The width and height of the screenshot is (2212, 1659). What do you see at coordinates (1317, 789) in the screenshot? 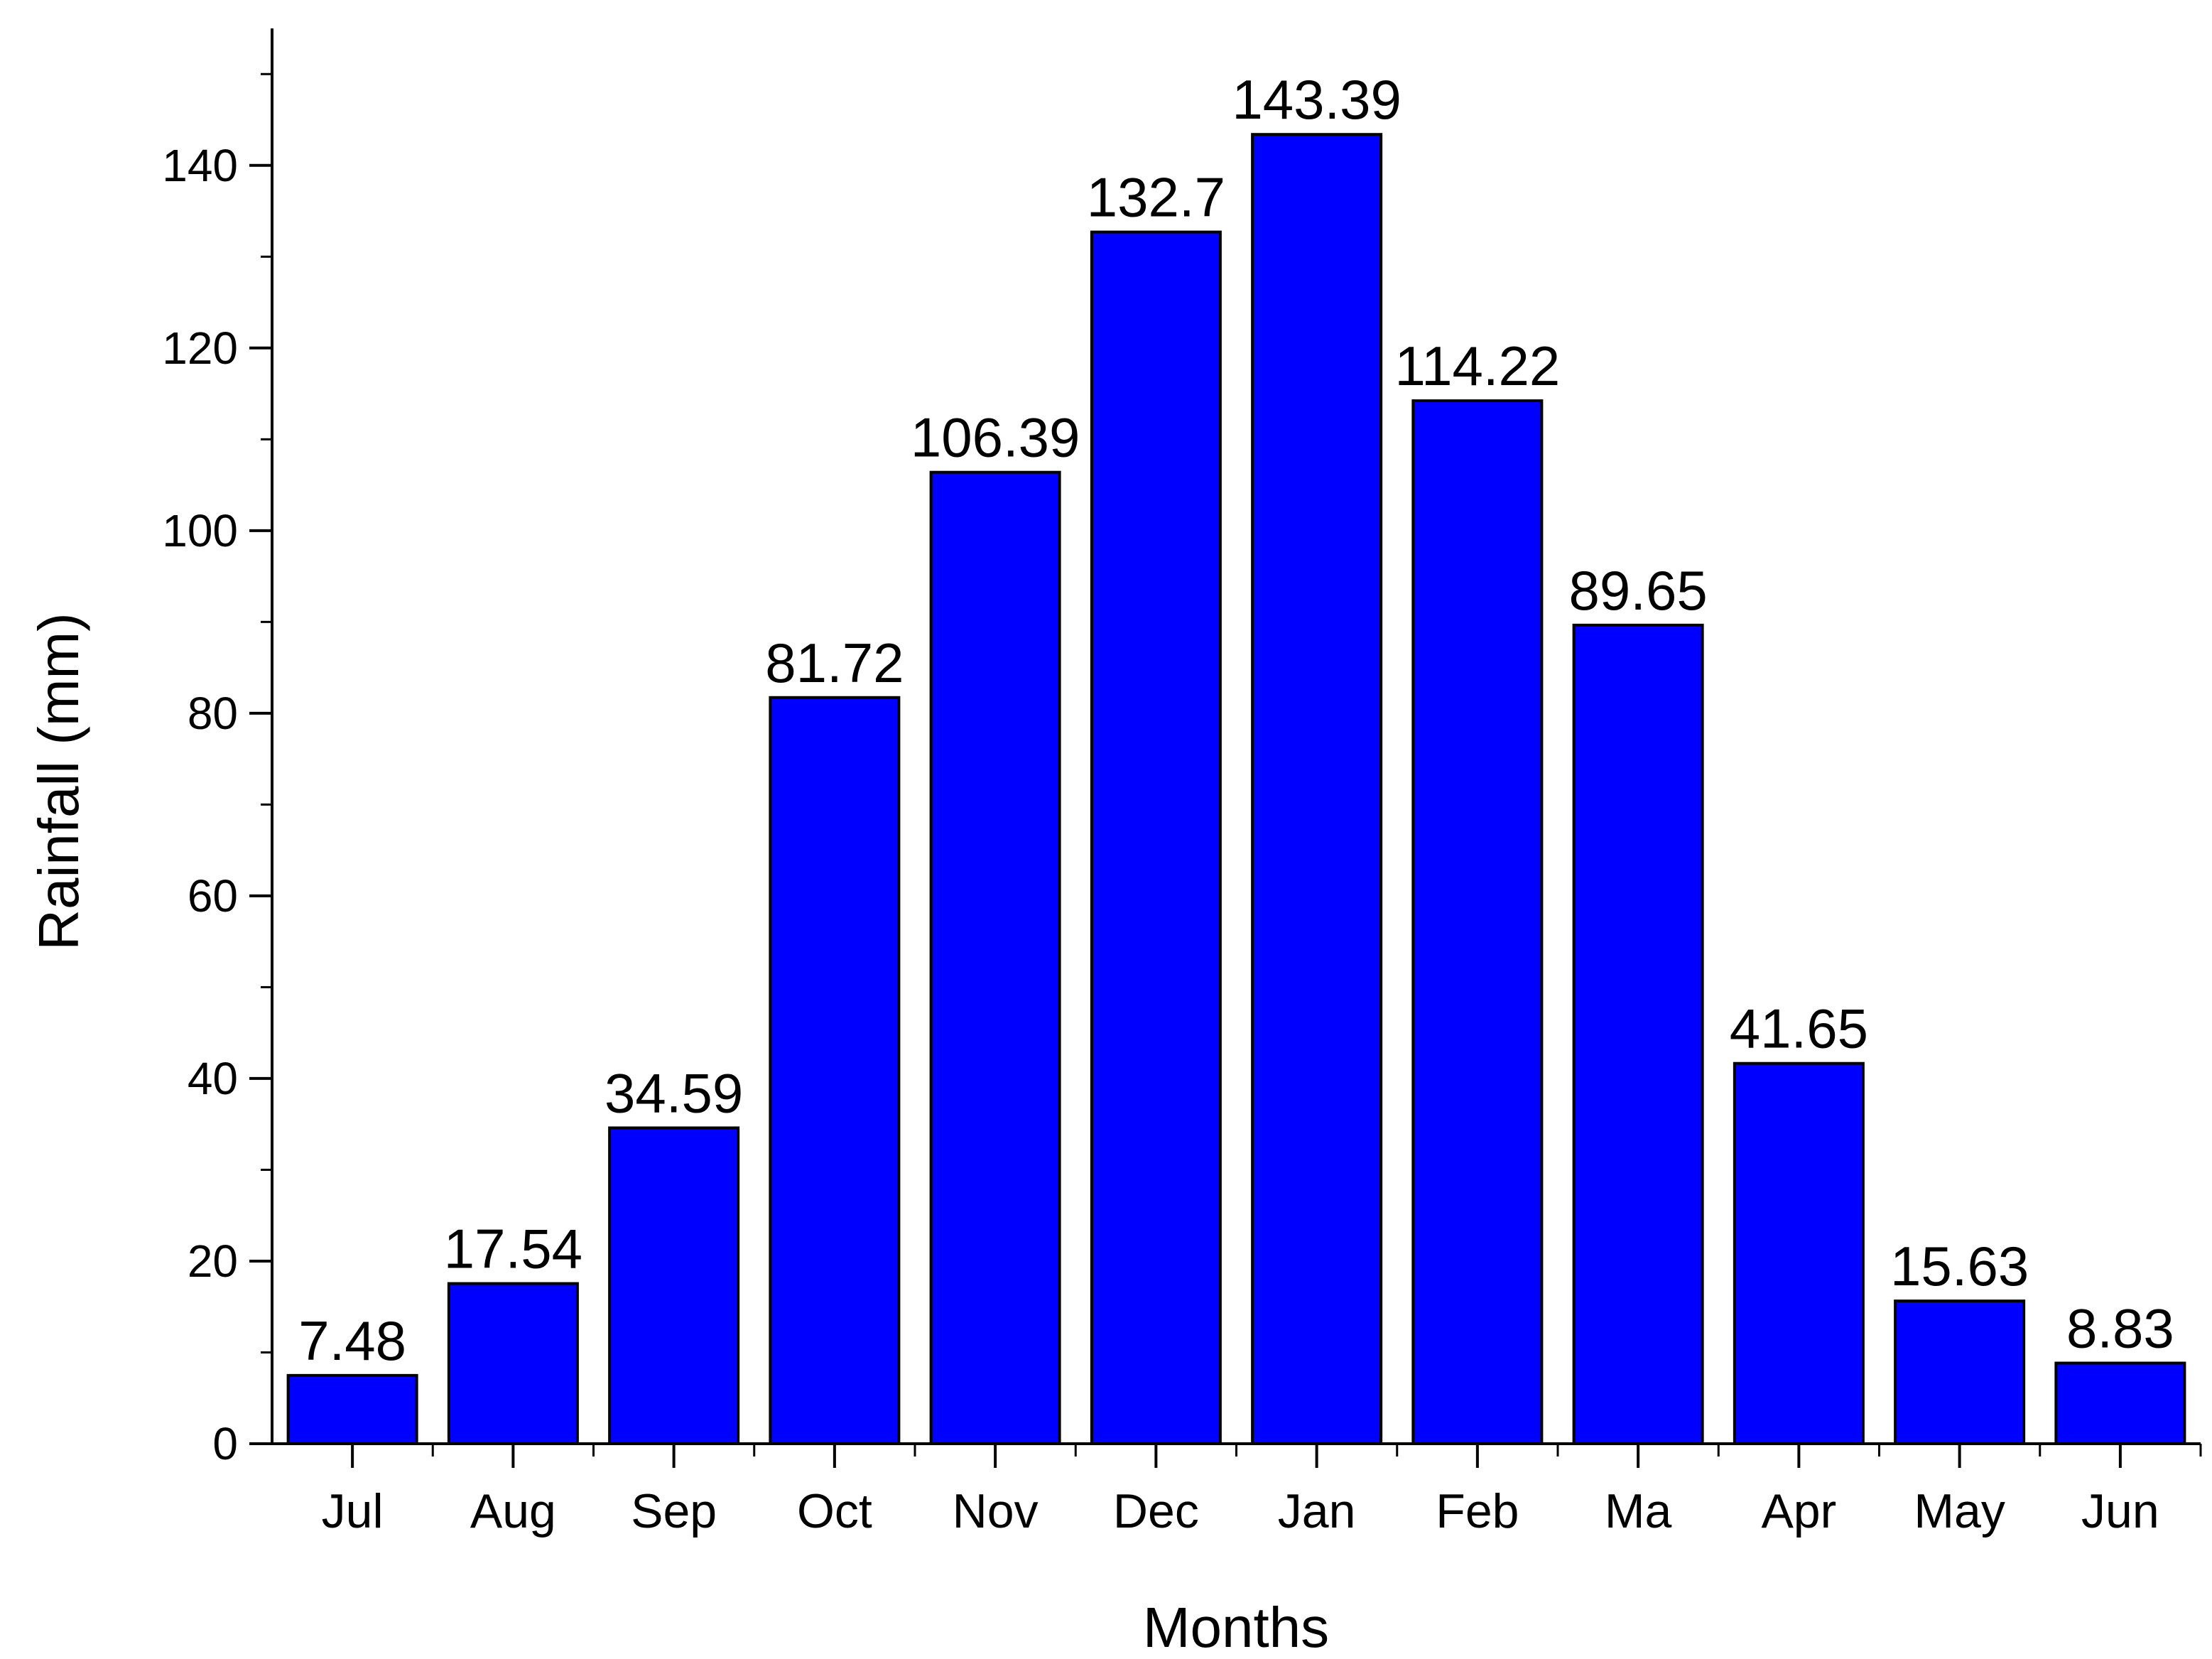
I see `bar-jan` at bounding box center [1317, 789].